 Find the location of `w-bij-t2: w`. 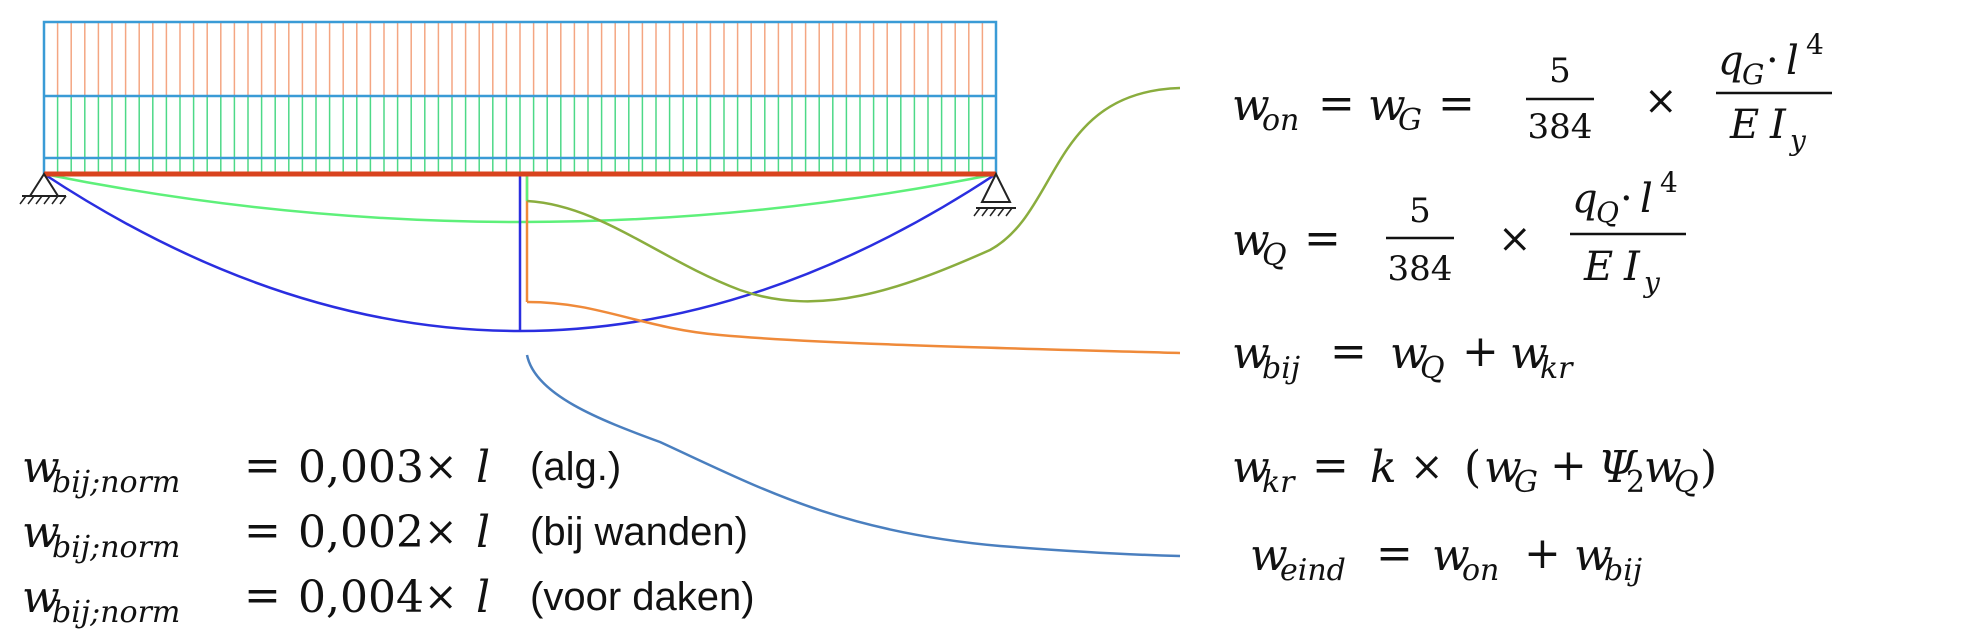

w-bij-t2: w is located at coordinates (1529, 353).